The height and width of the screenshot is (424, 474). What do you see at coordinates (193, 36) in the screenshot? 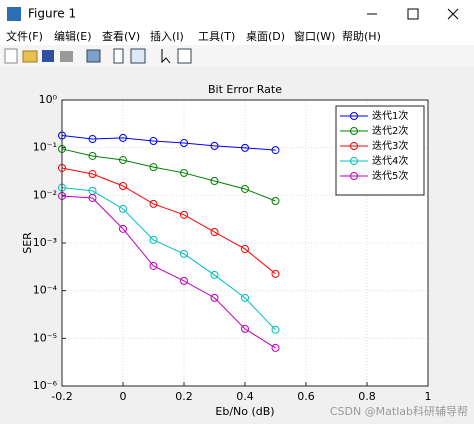
I see `menu: 文件(F) 编辑(E) 查看(V) 插入(I) 工具(T) 桌面(D) 窗口(W) 帮助(H)` at bounding box center [193, 36].